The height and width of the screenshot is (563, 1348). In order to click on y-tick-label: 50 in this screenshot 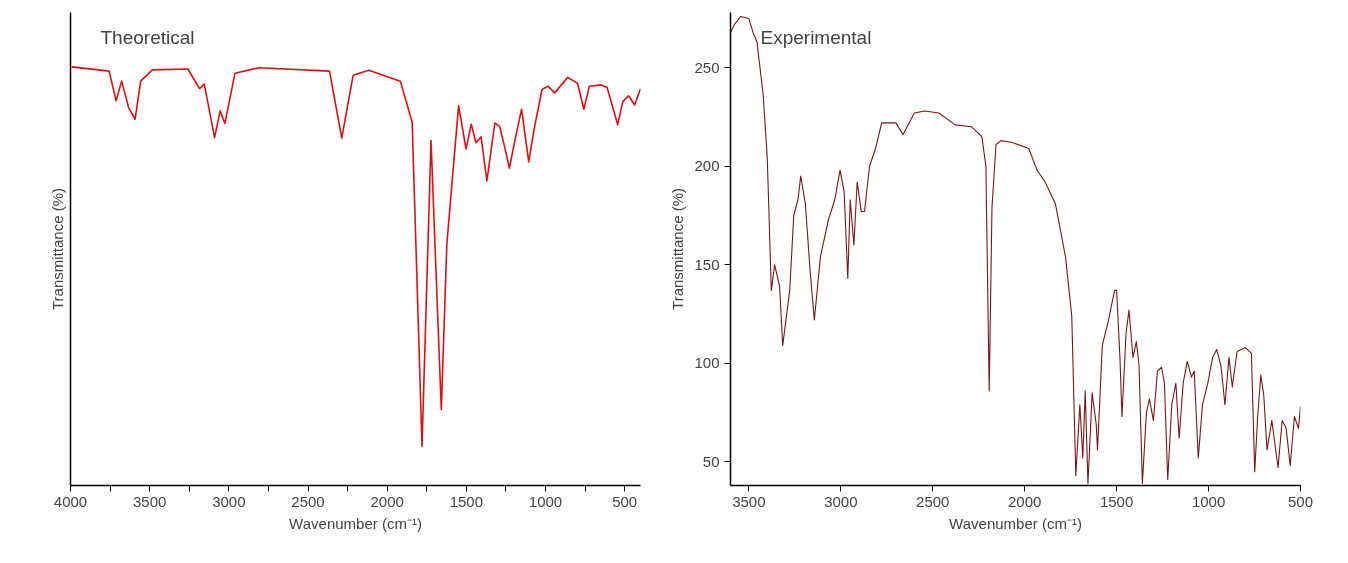, I will do `click(711, 461)`.